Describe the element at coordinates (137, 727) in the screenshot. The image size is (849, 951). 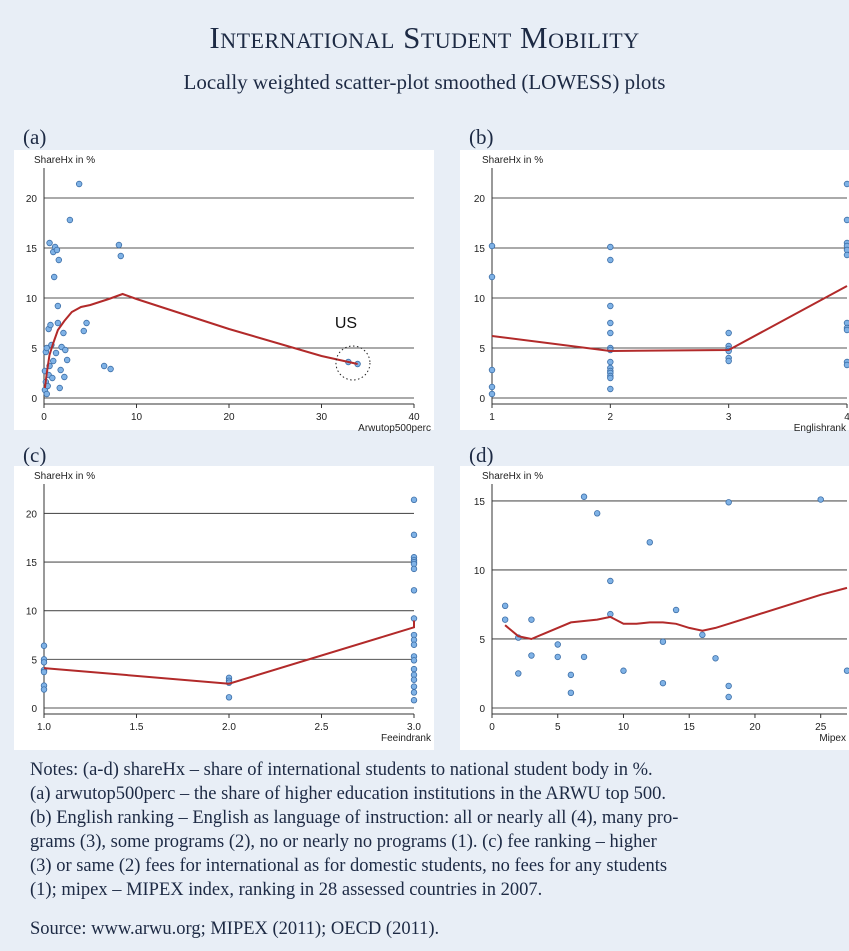
I see `x-tick-label: 1.5` at that location.